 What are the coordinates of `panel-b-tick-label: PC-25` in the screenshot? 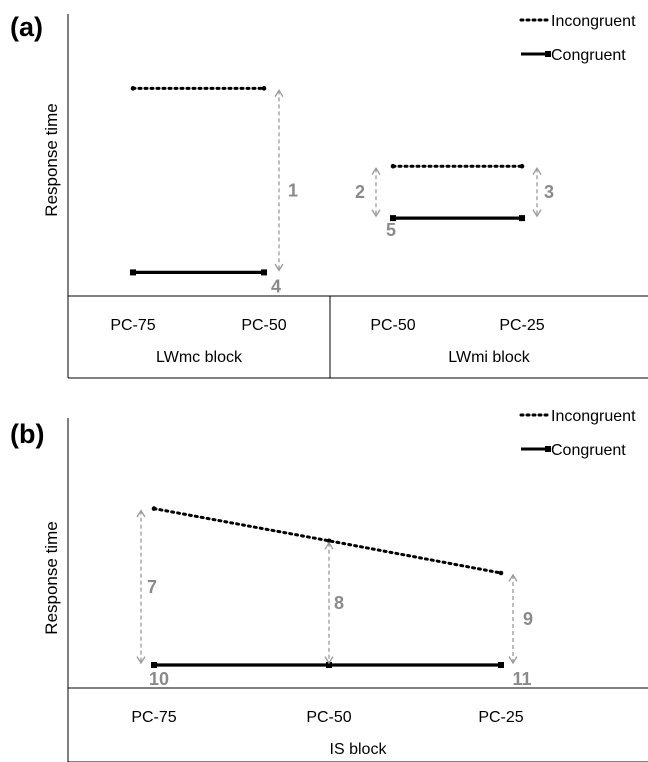 It's located at (500, 717).